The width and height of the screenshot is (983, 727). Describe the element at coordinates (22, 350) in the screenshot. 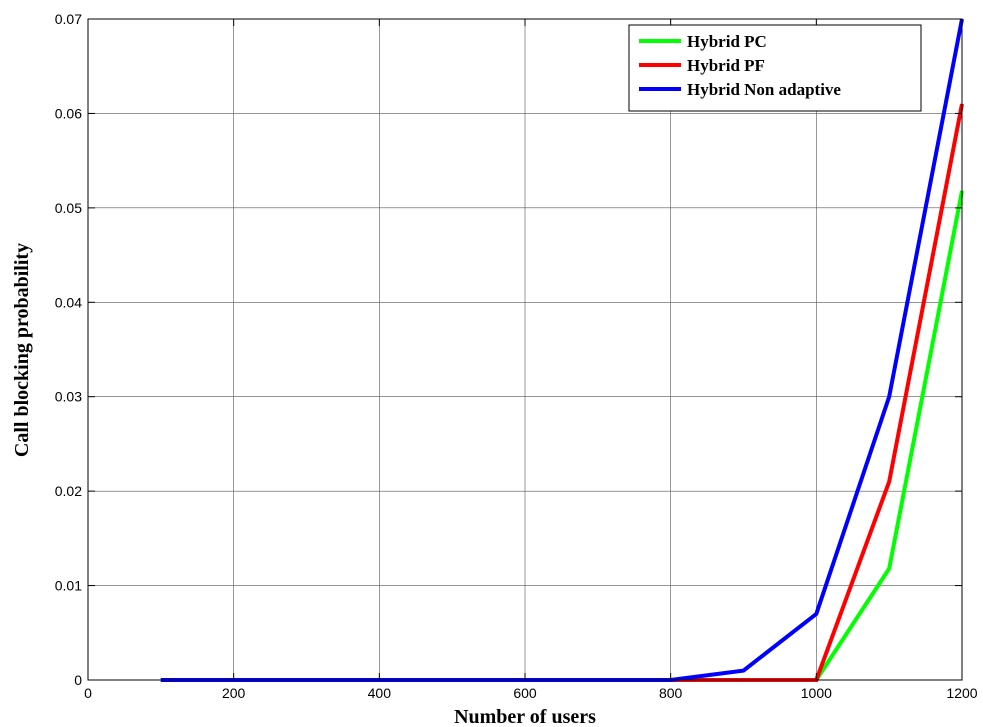

I see `y-axis-title: Call blocking probability` at that location.